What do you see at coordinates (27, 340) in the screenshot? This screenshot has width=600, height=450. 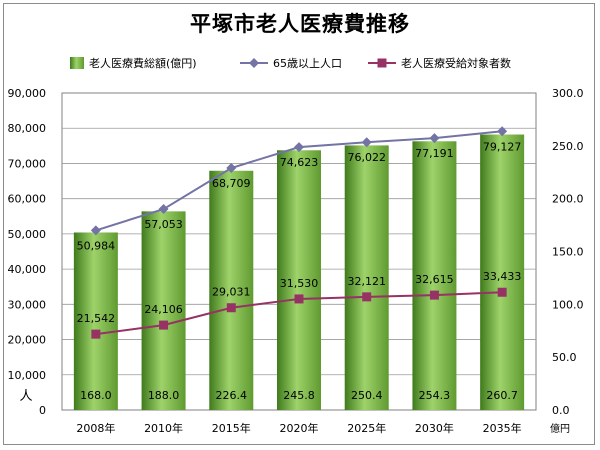 I see `y-left-tick-label: 20,000` at bounding box center [27, 340].